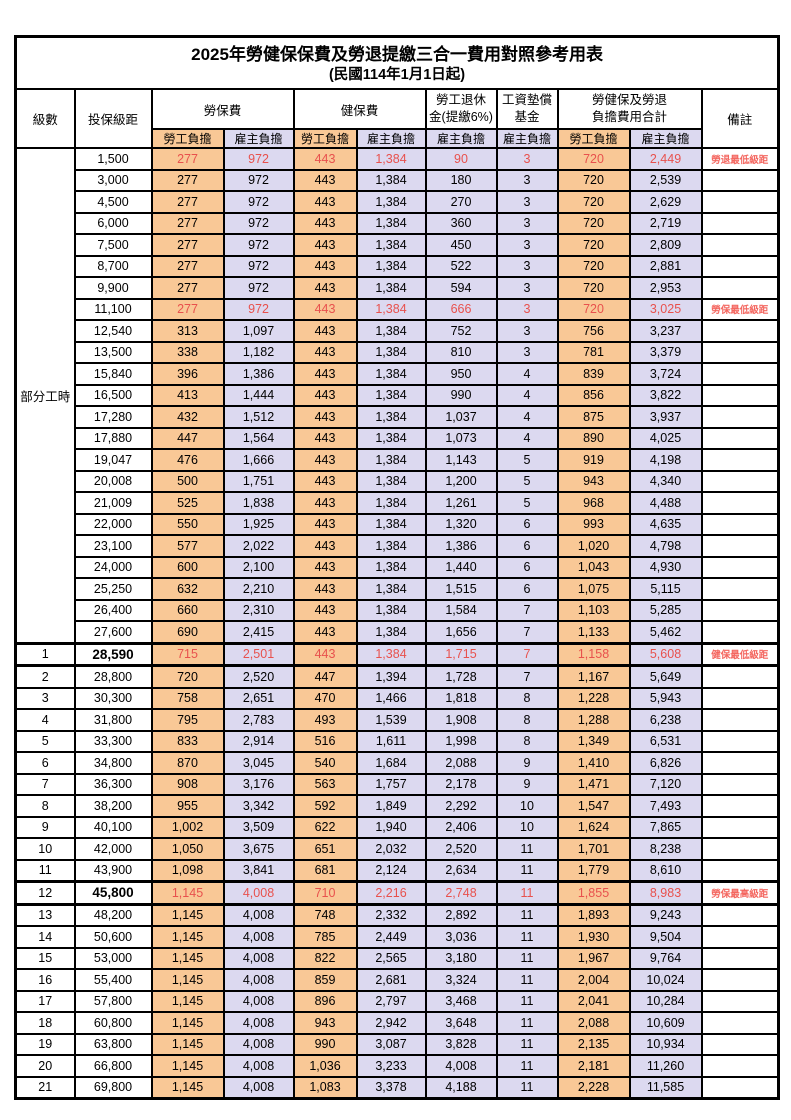 This screenshot has height=1120, width=791. What do you see at coordinates (325, 524) in the screenshot?
I see `value-cell-health-emp: 443` at bounding box center [325, 524].